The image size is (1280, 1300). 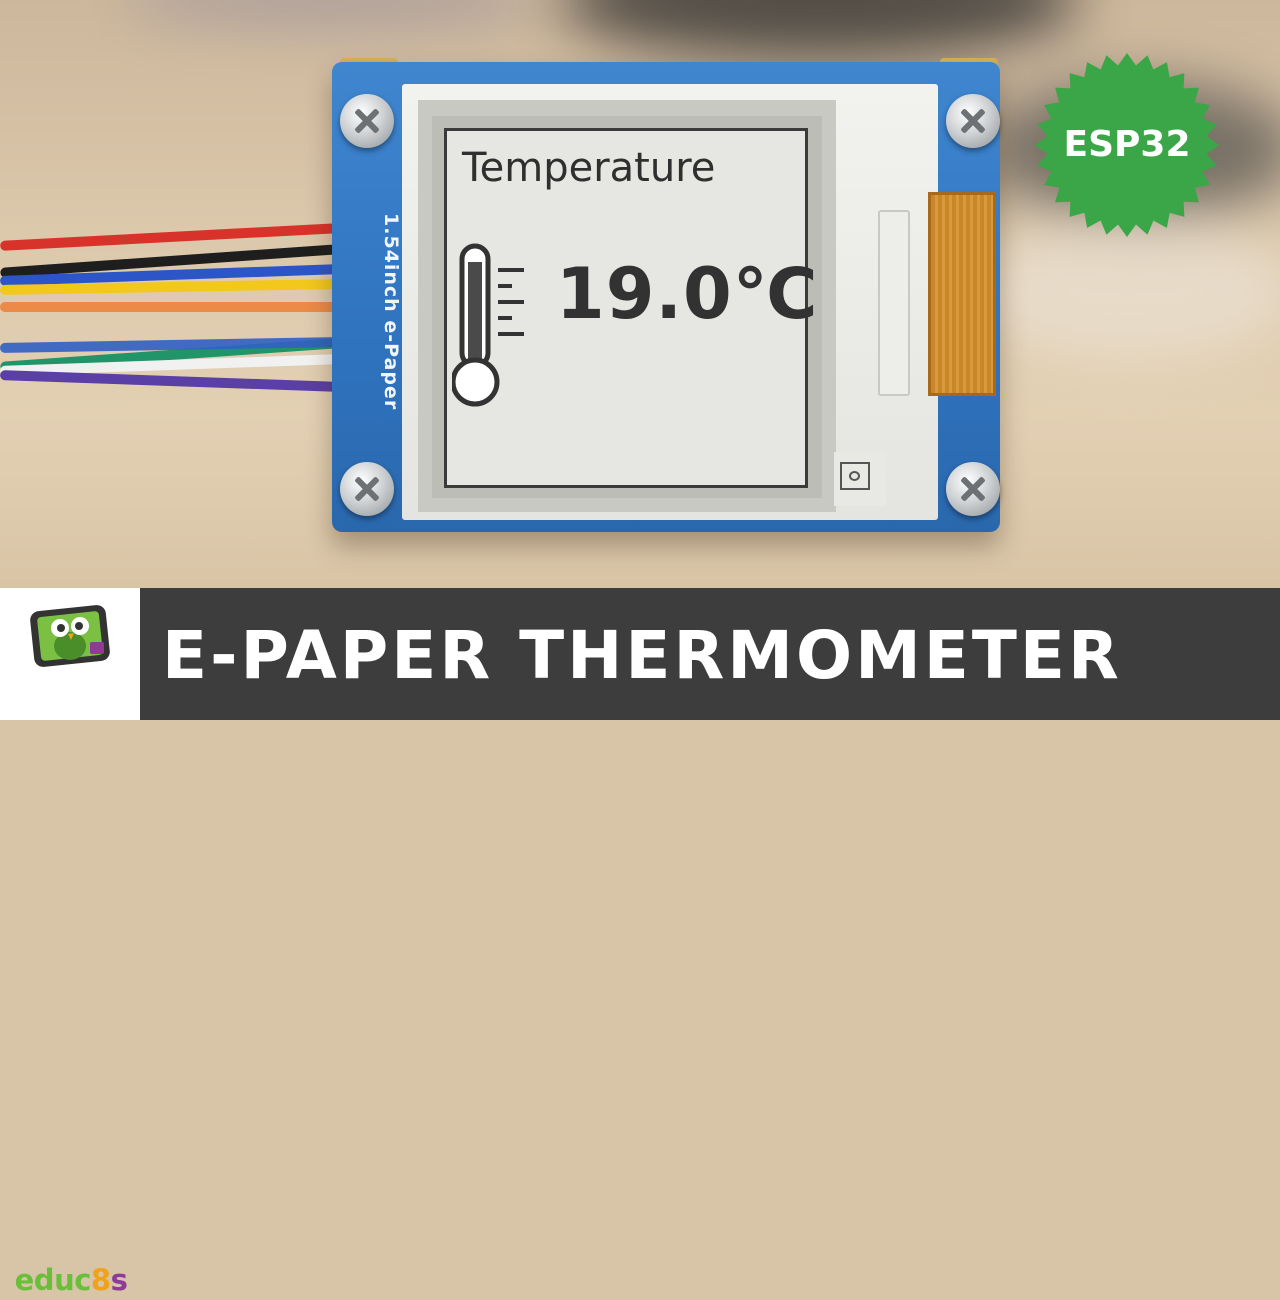 I want to click on flex-connector, so click(x=894, y=303).